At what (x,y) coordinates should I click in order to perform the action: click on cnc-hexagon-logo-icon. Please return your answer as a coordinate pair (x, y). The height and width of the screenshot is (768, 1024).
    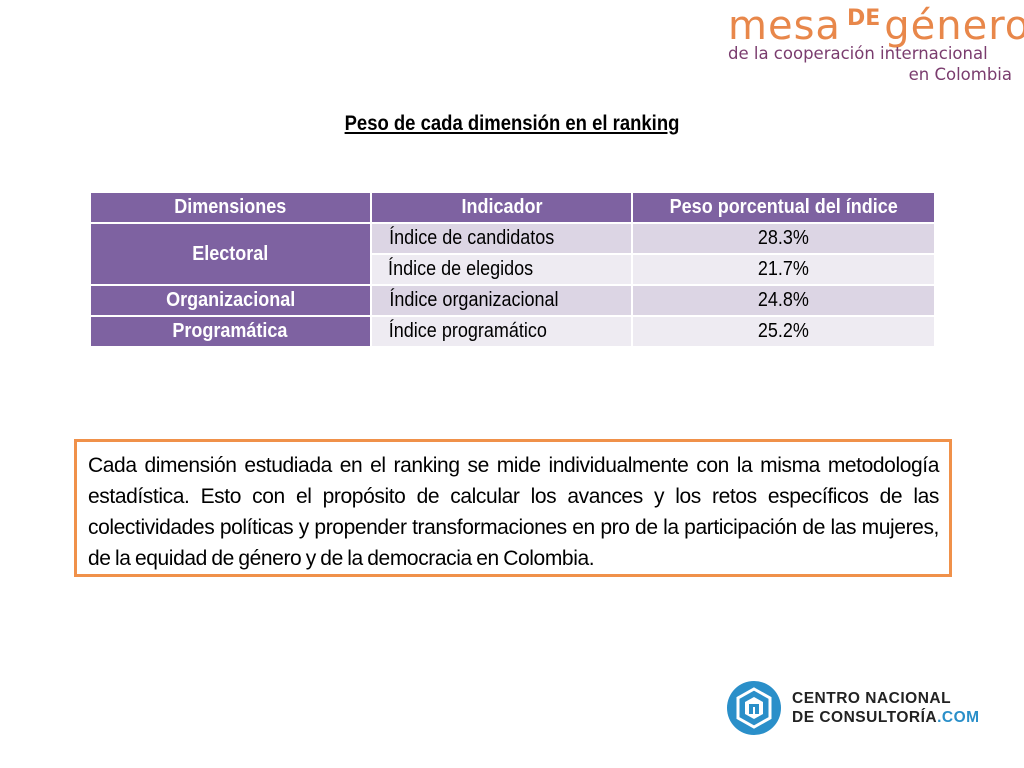
    Looking at the image, I should click on (754, 708).